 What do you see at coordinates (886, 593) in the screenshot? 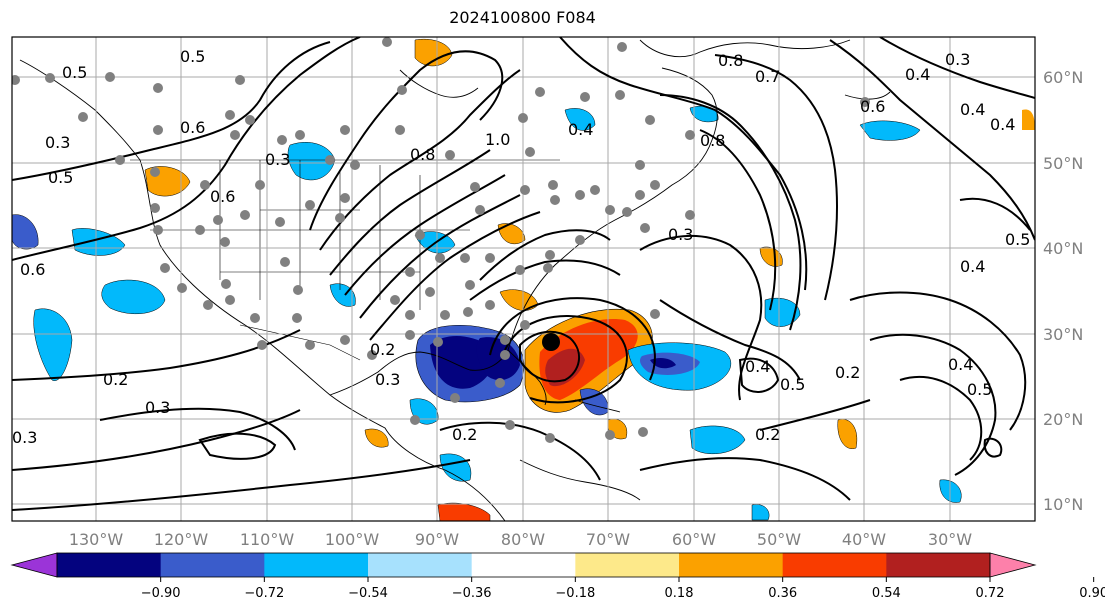
I see `colorbar-tick-label: 0.54` at bounding box center [886, 593].